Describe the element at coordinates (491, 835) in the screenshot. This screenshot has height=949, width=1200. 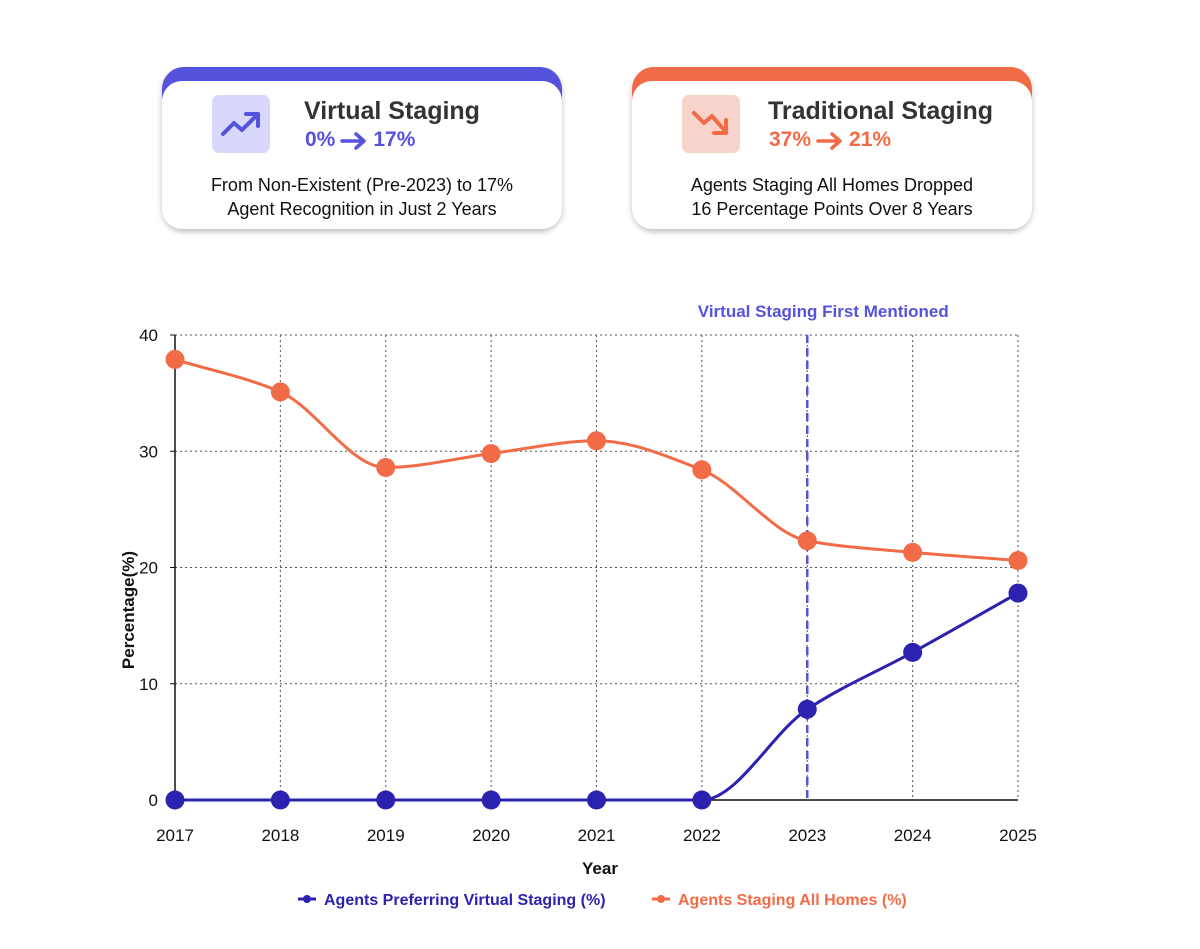
I see `x-tick-label: 2020` at that location.